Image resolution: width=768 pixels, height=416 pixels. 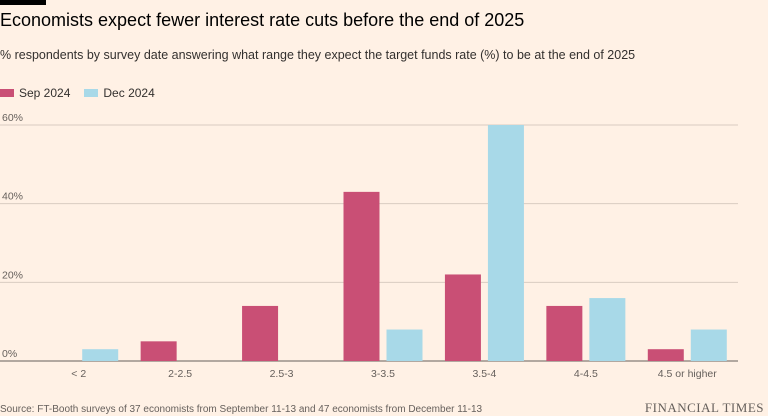 What do you see at coordinates (12, 197) in the screenshot?
I see `y-tick-label: 40%` at bounding box center [12, 197].